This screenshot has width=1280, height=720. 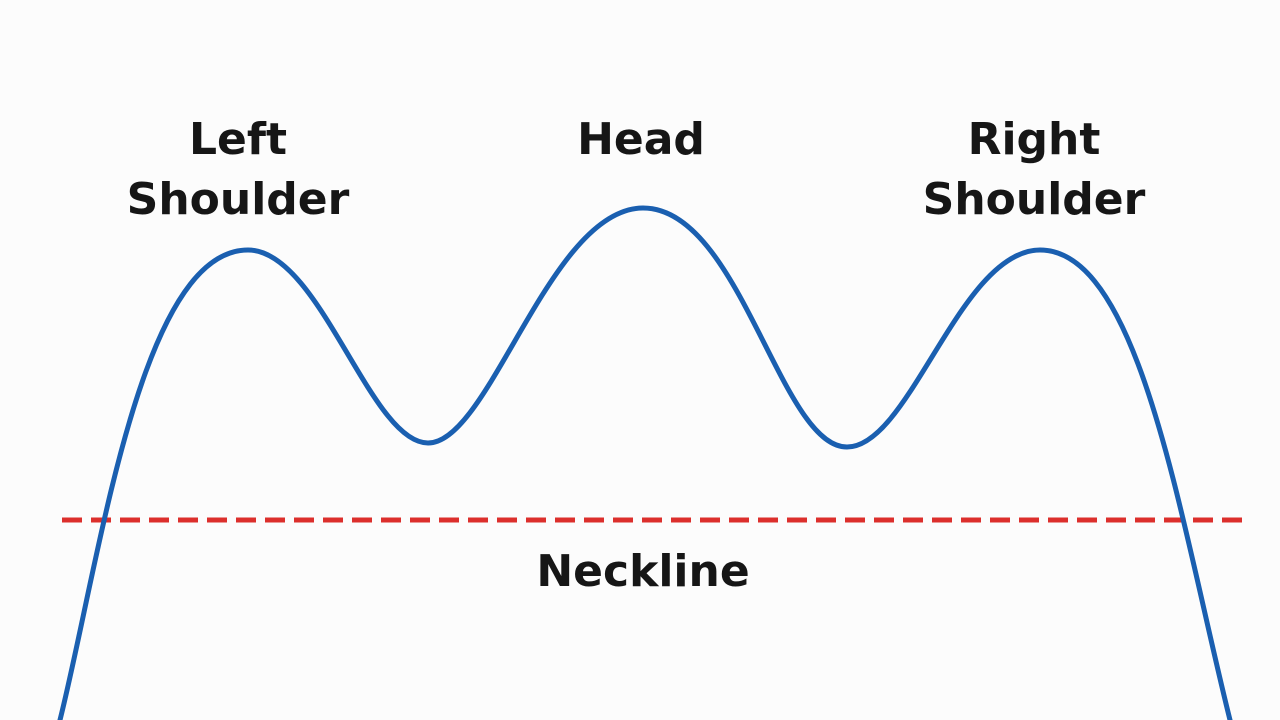 I want to click on neckline-label: Neckline, so click(x=643, y=571).